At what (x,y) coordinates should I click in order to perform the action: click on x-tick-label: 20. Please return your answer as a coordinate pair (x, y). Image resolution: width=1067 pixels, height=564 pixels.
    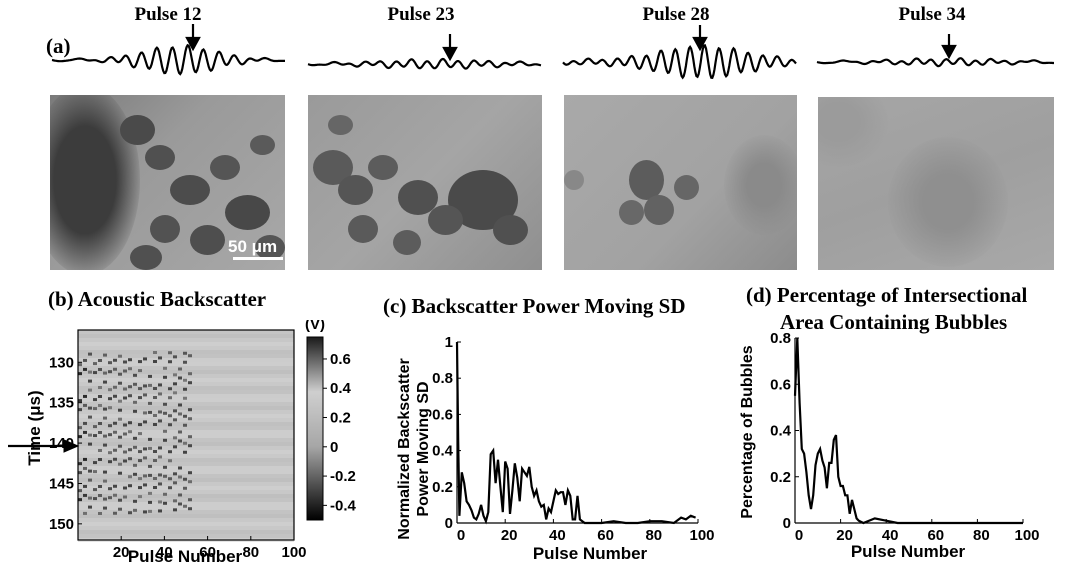
    Looking at the image, I should click on (844, 535).